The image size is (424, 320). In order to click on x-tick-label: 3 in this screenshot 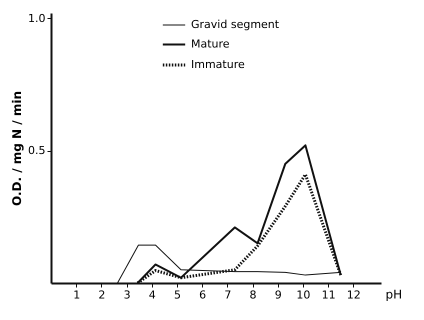, I will do `click(127, 295)`.